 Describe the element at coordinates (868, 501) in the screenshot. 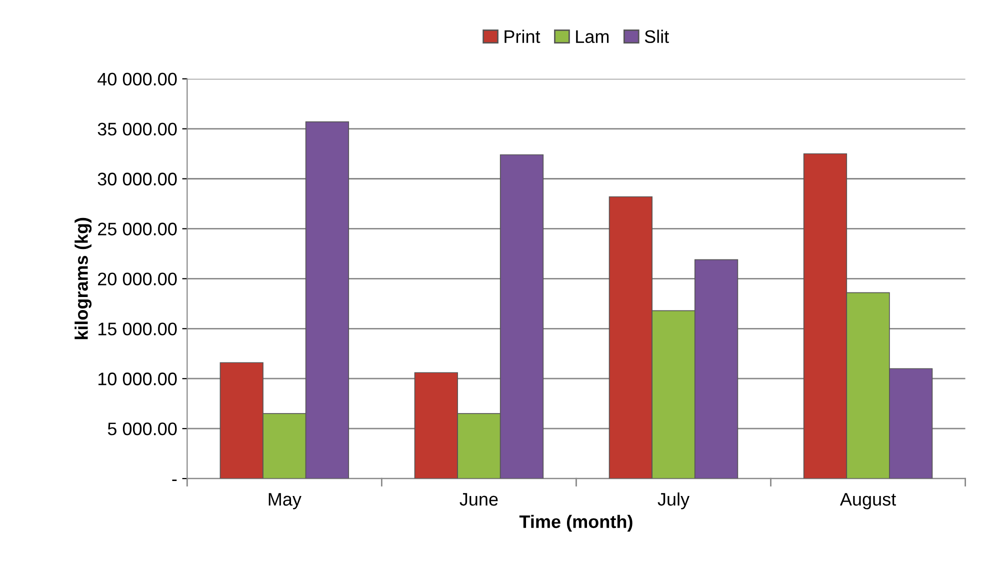

I see `x-tick-label: August` at that location.